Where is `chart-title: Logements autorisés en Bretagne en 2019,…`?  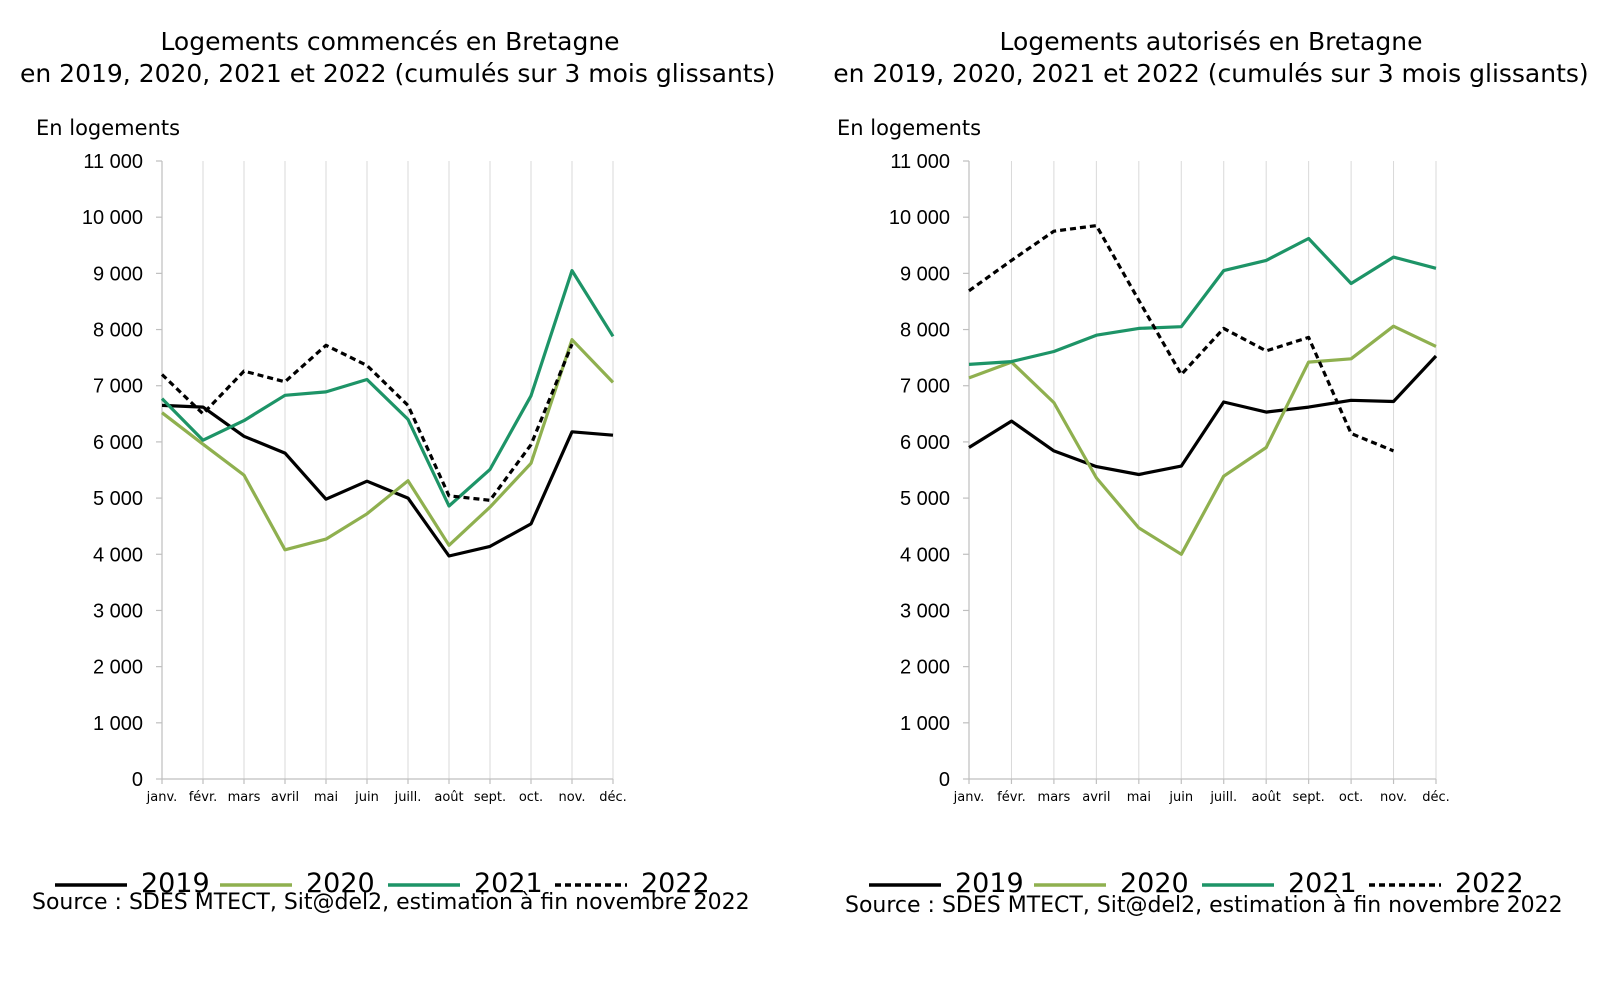 chart-title: Logements autorisés en Bretagne en 2019,… is located at coordinates (1211, 58).